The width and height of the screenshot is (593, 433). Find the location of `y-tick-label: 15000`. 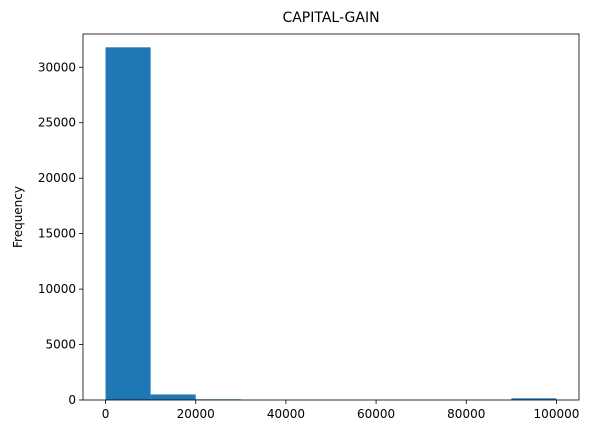

y-tick-label: 15000 is located at coordinates (57, 234).